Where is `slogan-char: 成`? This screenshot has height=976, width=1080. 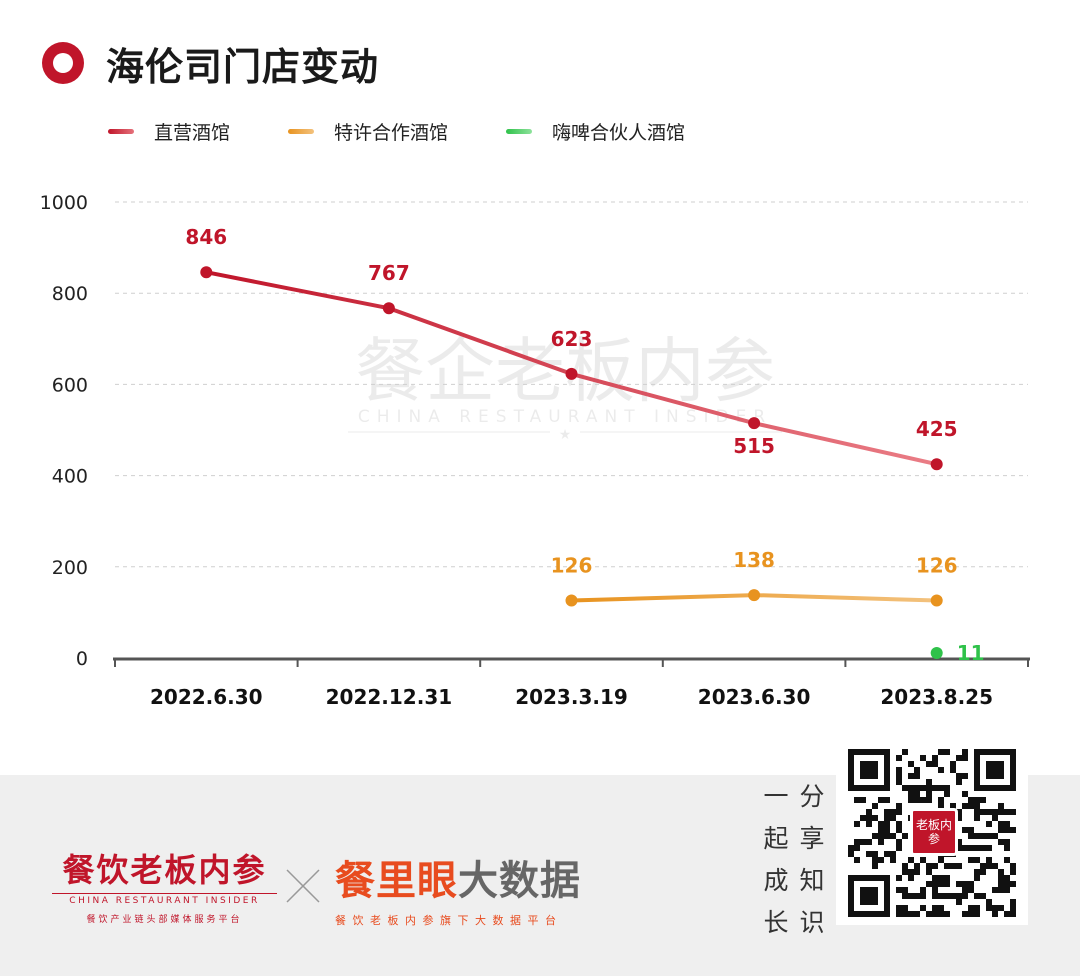 slogan-char: 成 is located at coordinates (776, 880).